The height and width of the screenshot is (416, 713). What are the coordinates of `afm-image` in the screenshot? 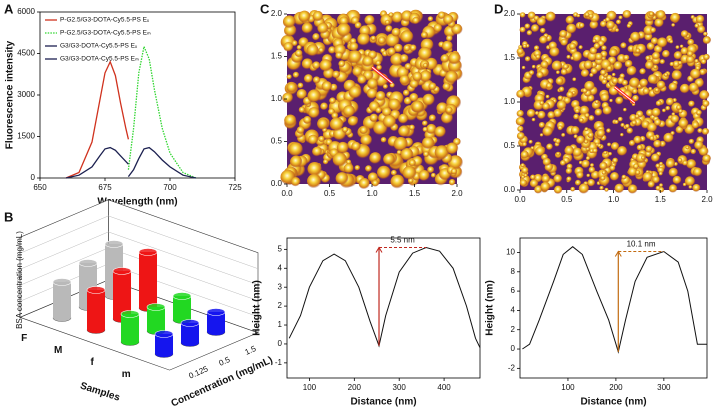 It's located at (613, 102).